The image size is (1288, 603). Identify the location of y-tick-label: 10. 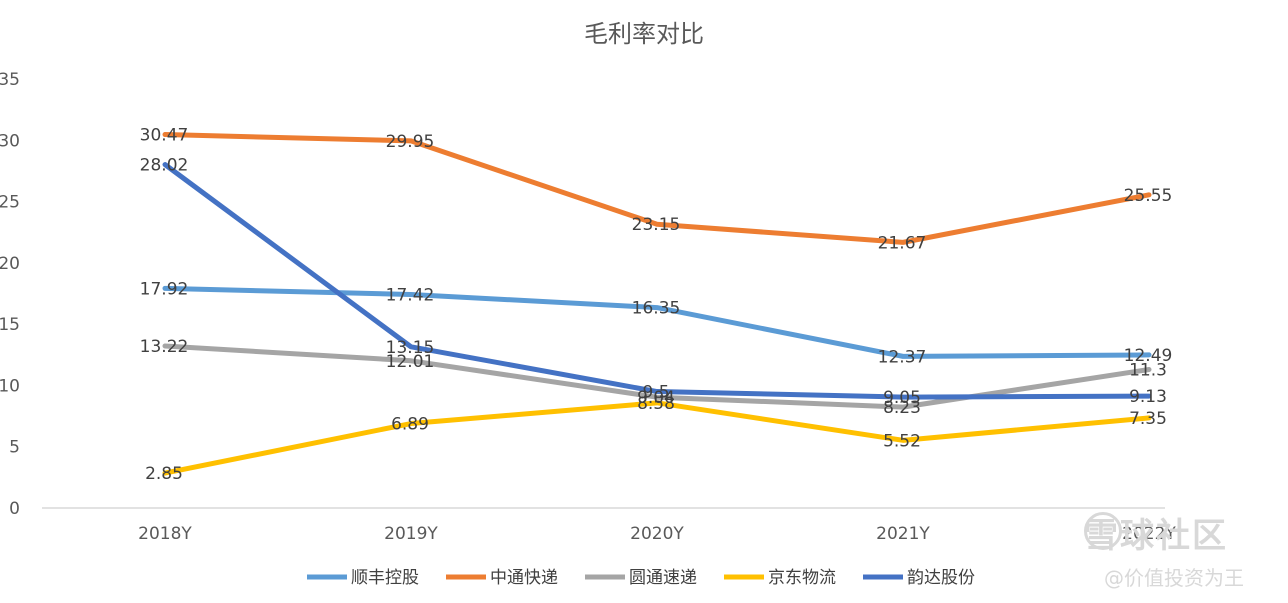
(10, 386).